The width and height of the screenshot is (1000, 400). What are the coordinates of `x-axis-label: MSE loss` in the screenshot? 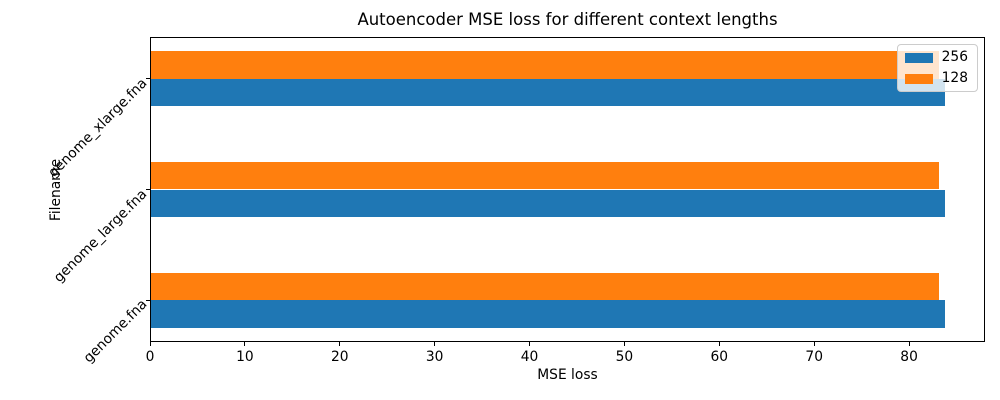 It's located at (567, 375).